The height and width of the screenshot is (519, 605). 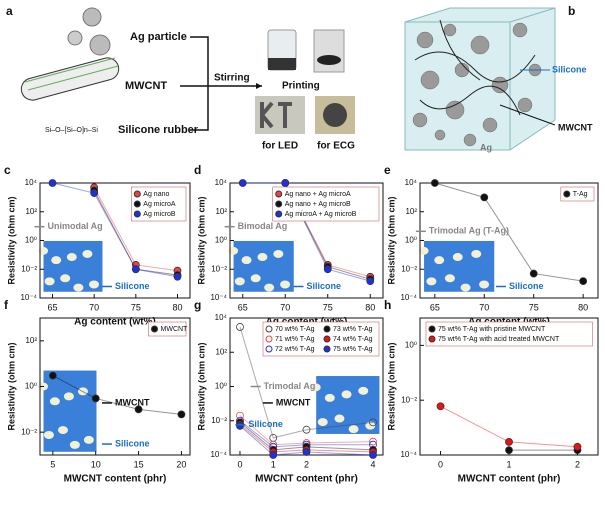 I want to click on annotation: Unimodal Ag, so click(x=75, y=226).